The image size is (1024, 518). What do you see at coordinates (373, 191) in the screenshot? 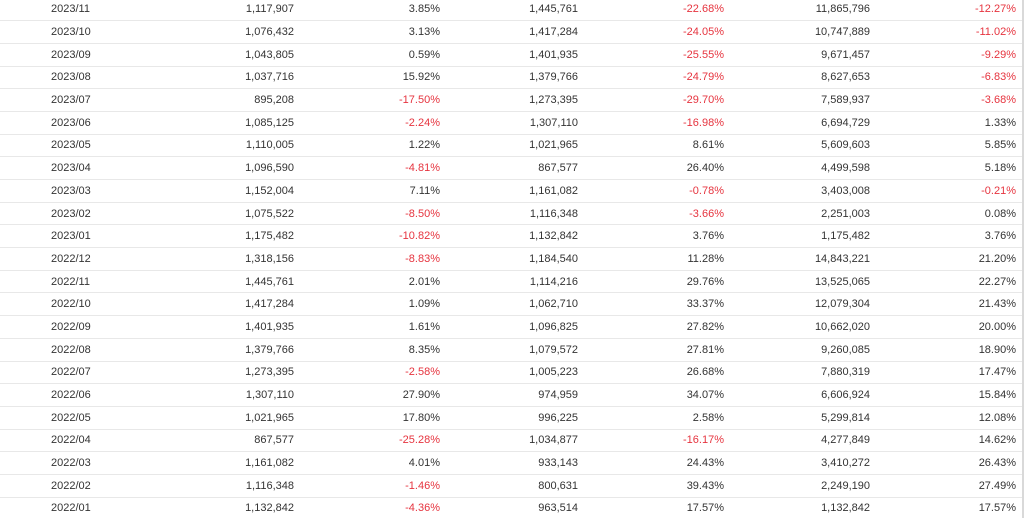
I see `change-cell: 7.11%` at bounding box center [373, 191].